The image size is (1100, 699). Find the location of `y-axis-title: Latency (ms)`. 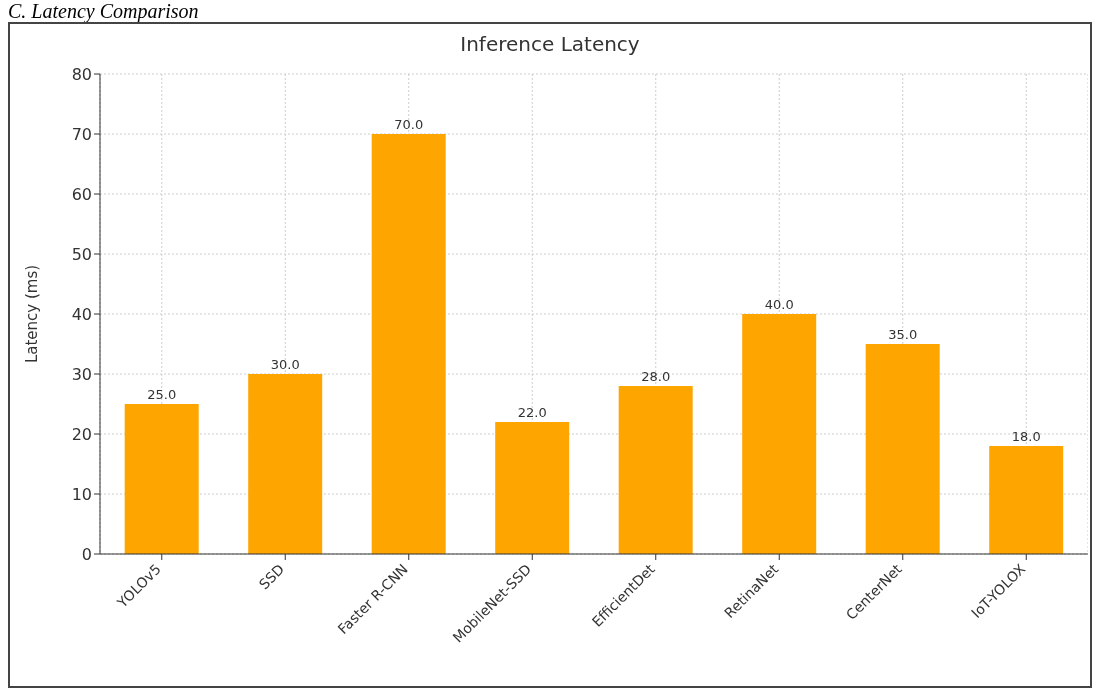

y-axis-title: Latency (ms) is located at coordinates (32, 314).